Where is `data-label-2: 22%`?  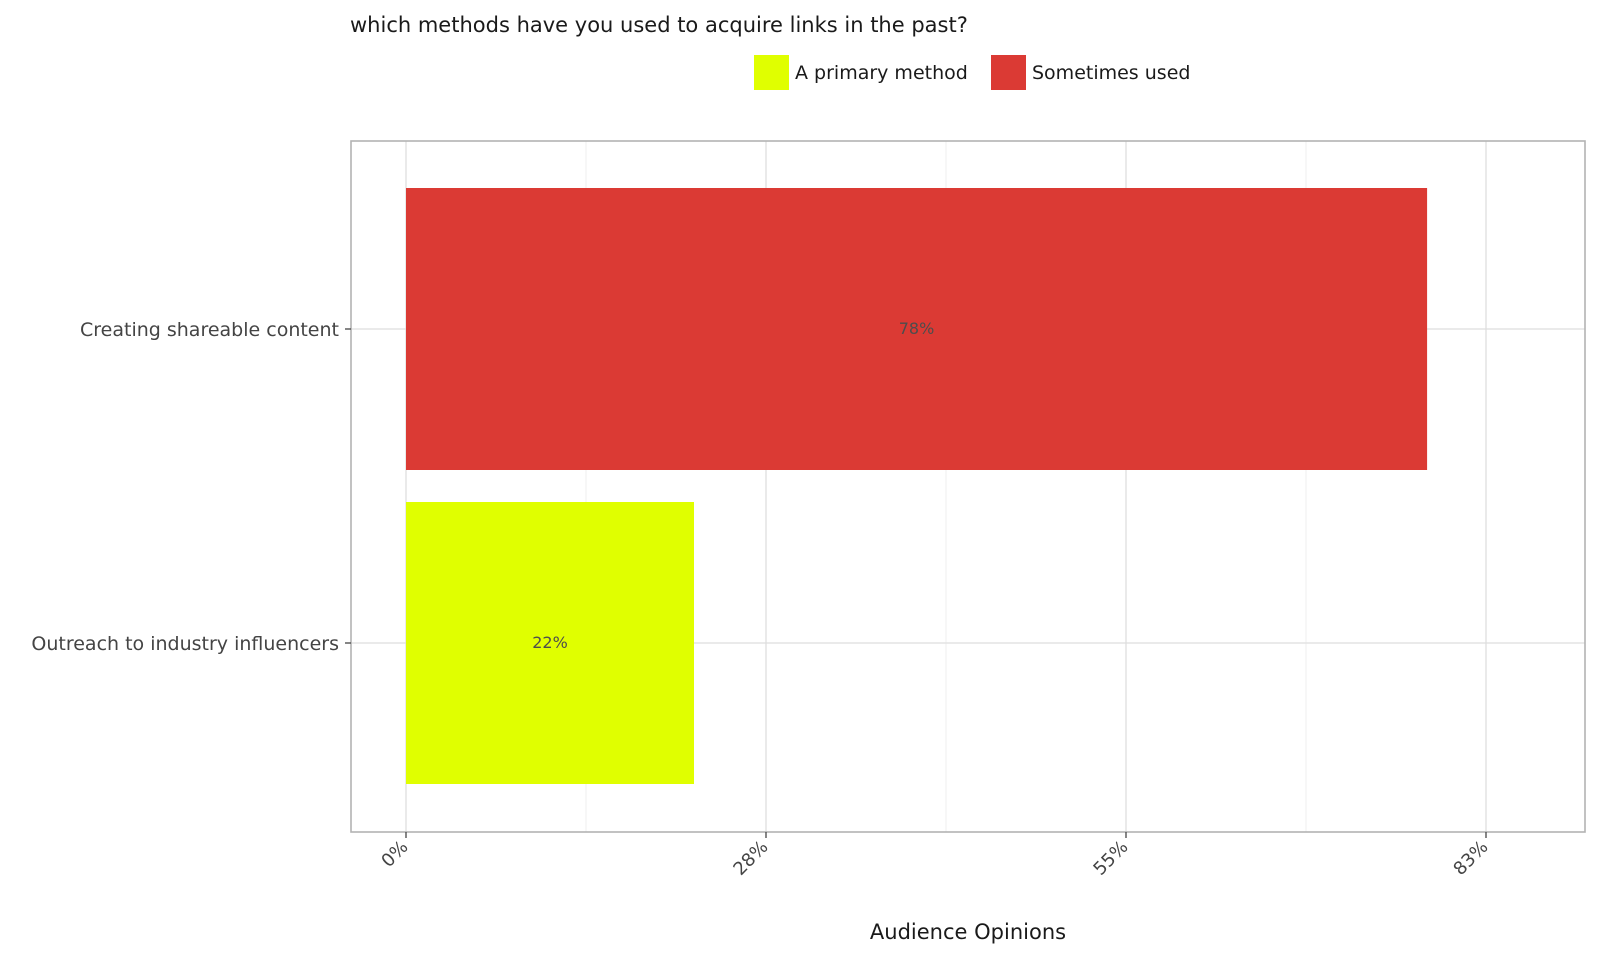 data-label-2: 22% is located at coordinates (550, 642).